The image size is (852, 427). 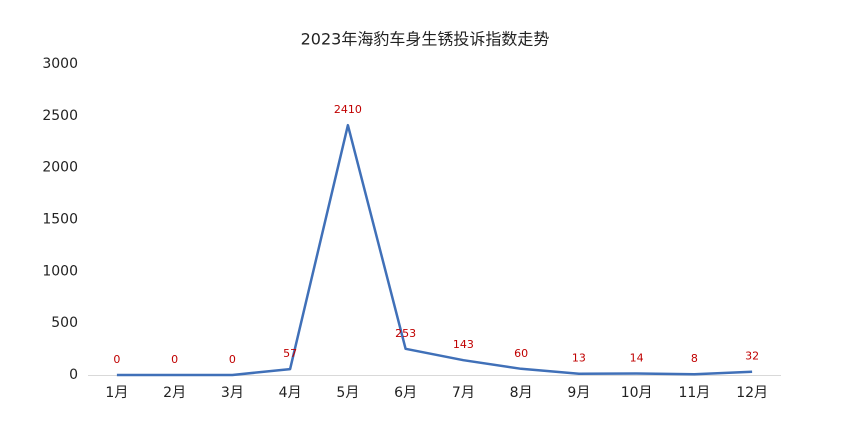 What do you see at coordinates (60, 168) in the screenshot?
I see `y-tick-label: 2000` at bounding box center [60, 168].